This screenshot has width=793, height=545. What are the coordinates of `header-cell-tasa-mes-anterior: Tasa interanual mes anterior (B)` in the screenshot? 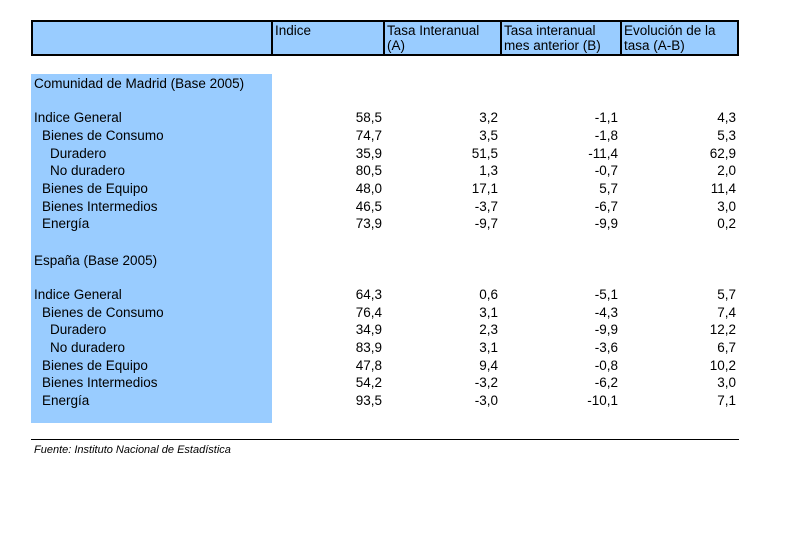 It's located at (561, 38).